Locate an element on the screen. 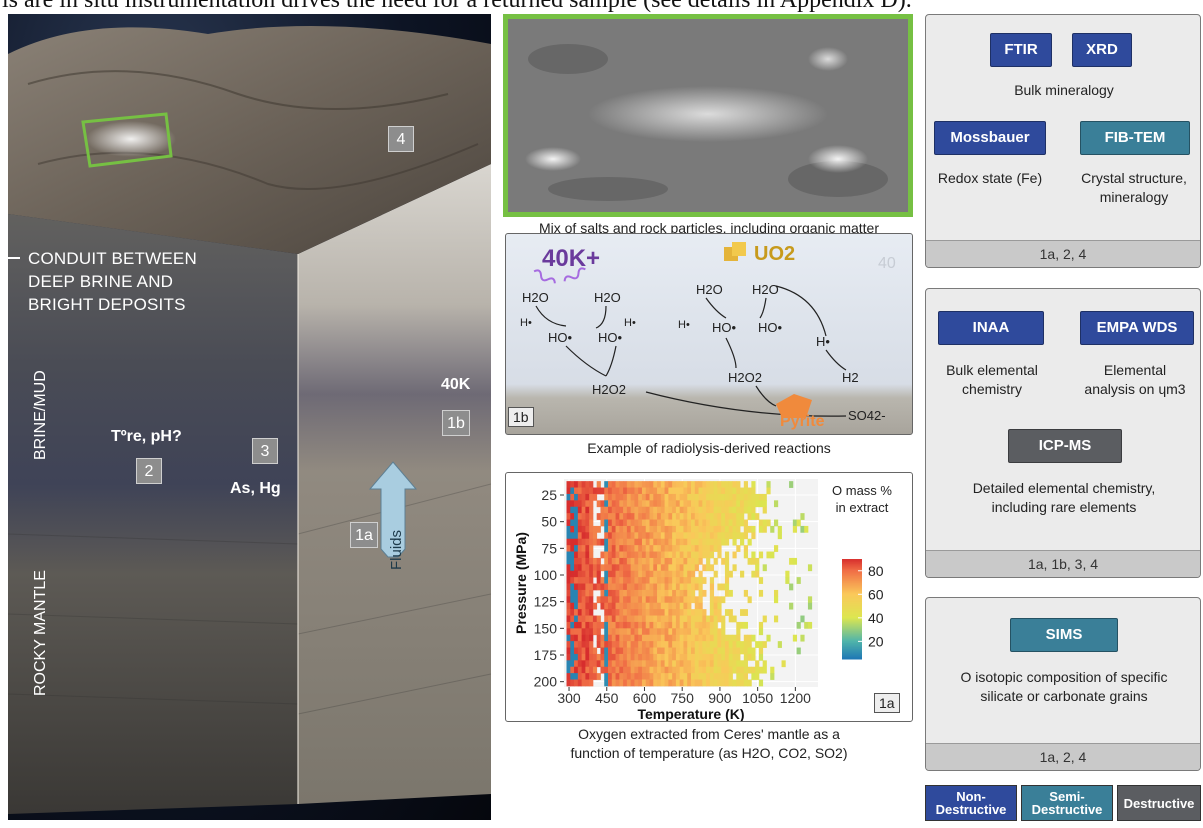 The width and height of the screenshot is (1203, 828). fib-tem-badge: FIB-TEM is located at coordinates (1135, 138).